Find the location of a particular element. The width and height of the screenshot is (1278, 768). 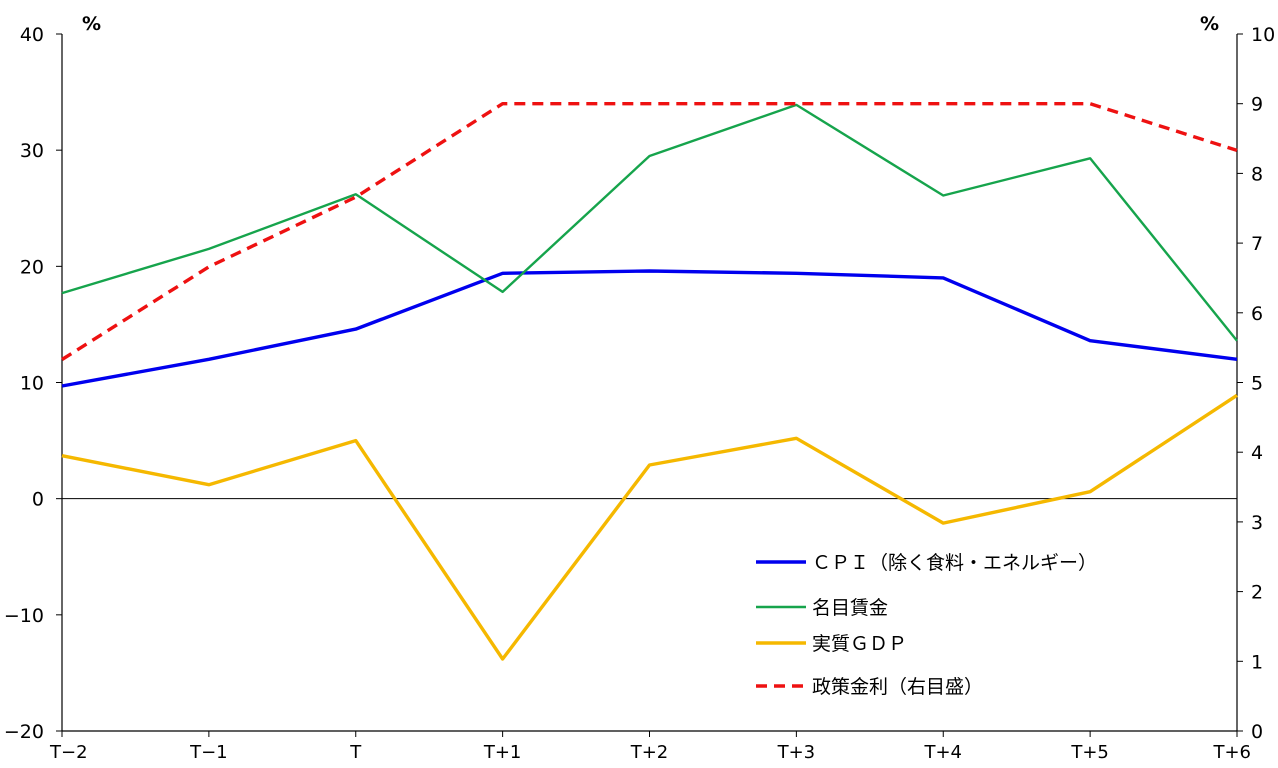

x-axis-tick-label: T+6 is located at coordinates (1231, 752).